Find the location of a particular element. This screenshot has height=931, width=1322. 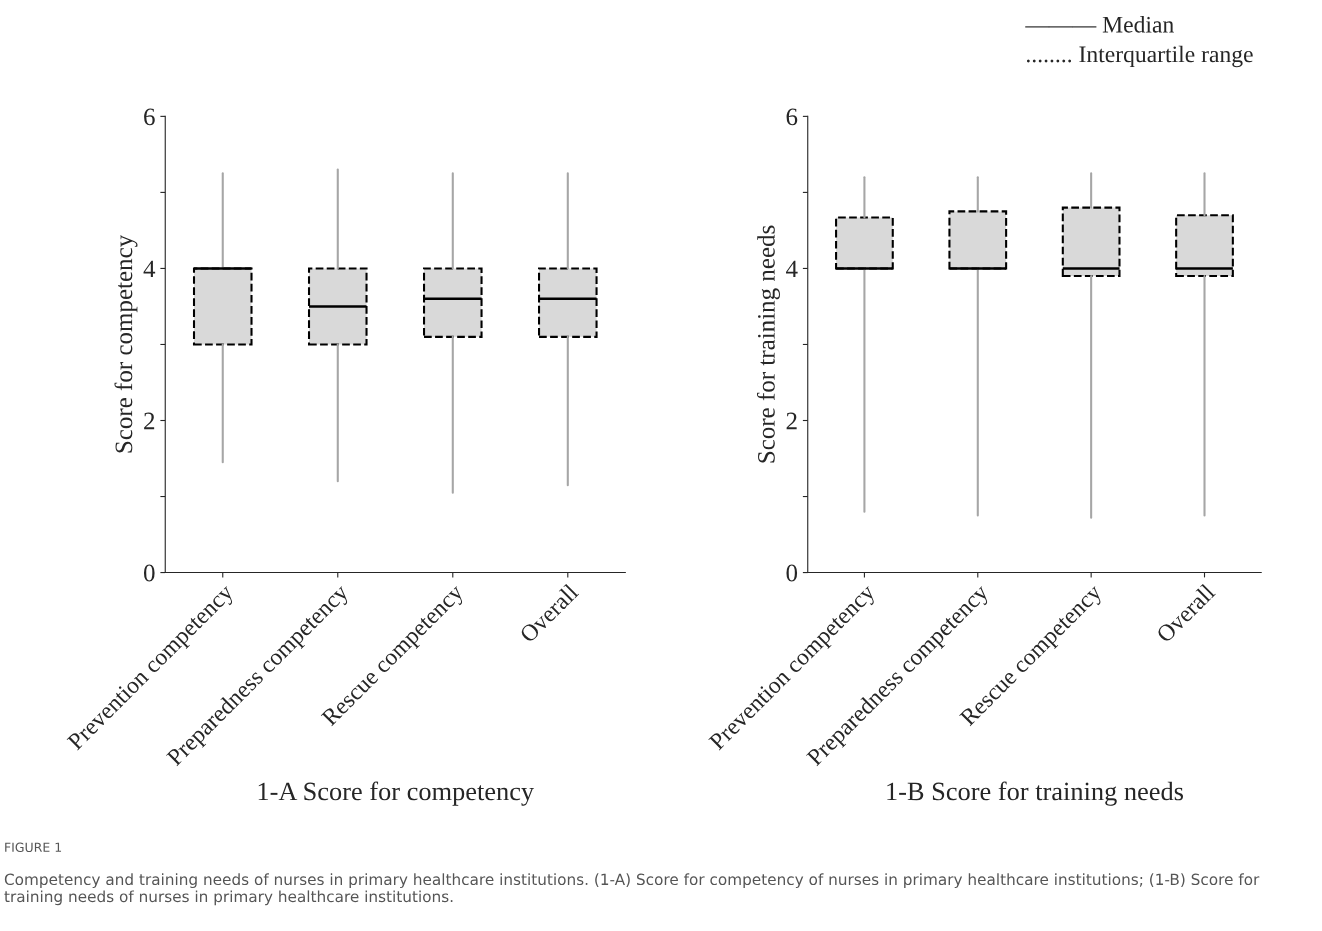

caption: FIGURE 1 is located at coordinates (33, 847).